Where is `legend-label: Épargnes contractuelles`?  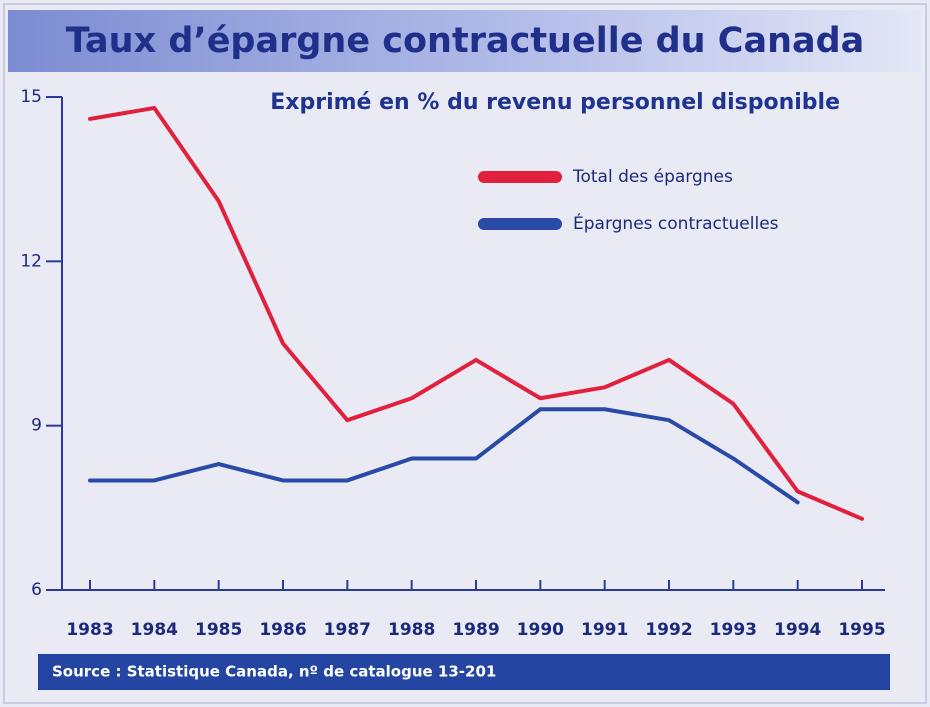
legend-label: Épargnes contractuelles is located at coordinates (676, 223).